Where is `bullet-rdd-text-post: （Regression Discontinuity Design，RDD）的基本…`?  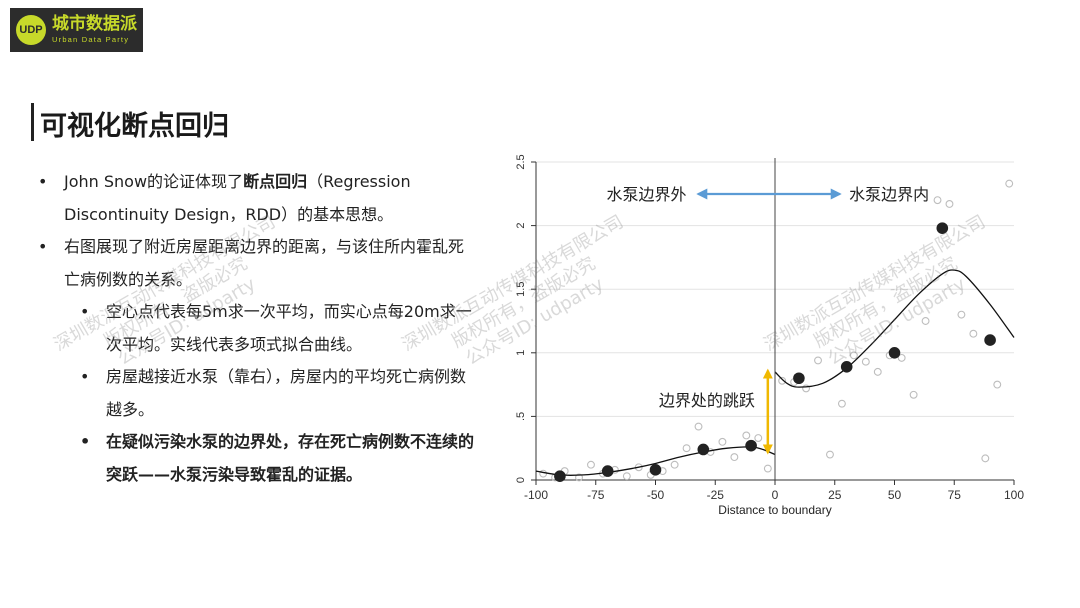
bullet-rdd-text-post: （Regression Discontinuity Design，RDD）的基本… is located at coordinates (237, 198).